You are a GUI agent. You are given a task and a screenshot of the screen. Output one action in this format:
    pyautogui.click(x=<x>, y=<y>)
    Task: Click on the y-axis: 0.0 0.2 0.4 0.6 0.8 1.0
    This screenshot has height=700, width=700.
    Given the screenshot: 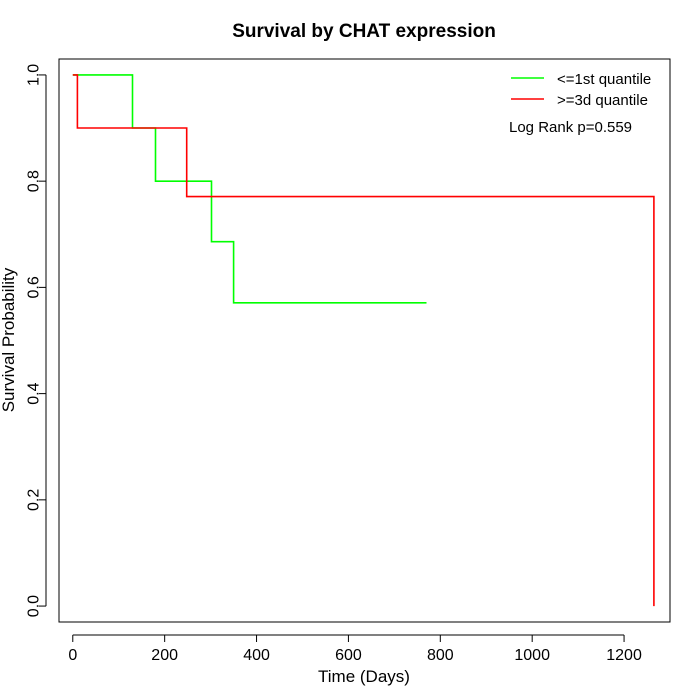 What is the action you would take?
    pyautogui.click(x=36, y=340)
    